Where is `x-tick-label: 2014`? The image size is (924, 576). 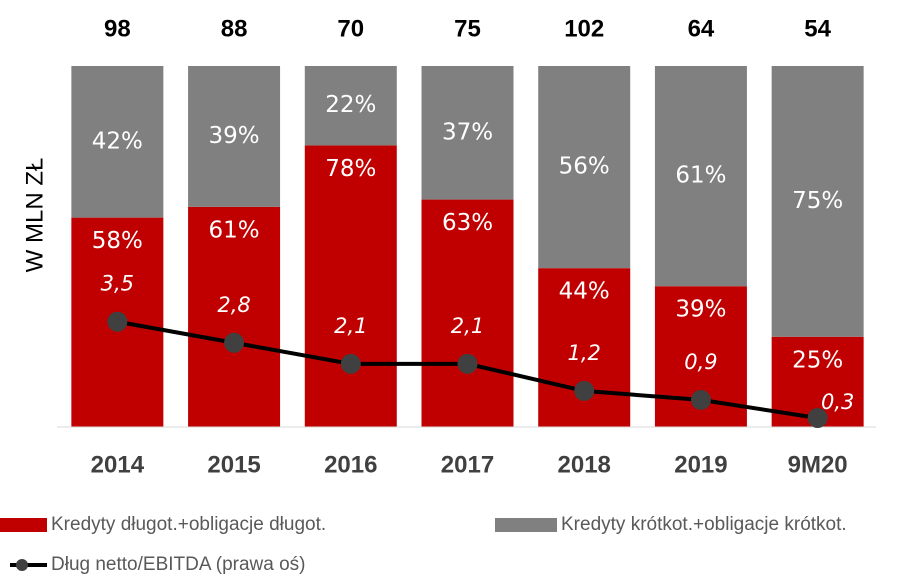 x-tick-label: 2014 is located at coordinates (118, 464).